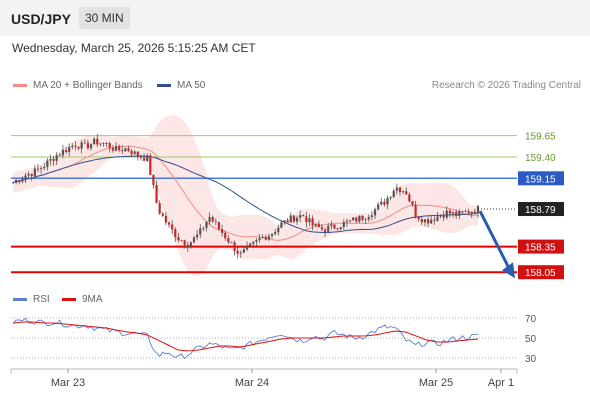 The height and width of the screenshot is (400, 590). Describe the element at coordinates (531, 319) in the screenshot. I see `rsi-tick-0: 70` at that location.